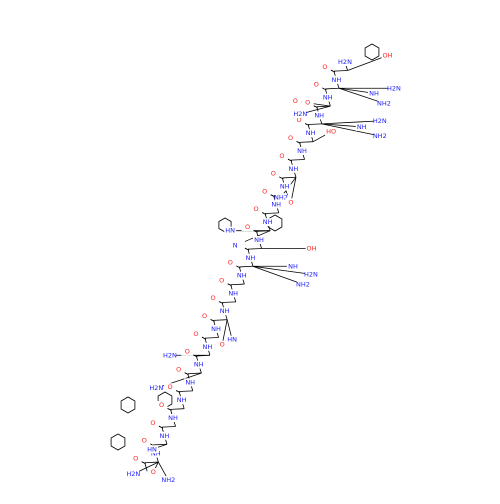 This screenshot has width=500, height=504. I want to click on atom-label: N, so click(235, 246).